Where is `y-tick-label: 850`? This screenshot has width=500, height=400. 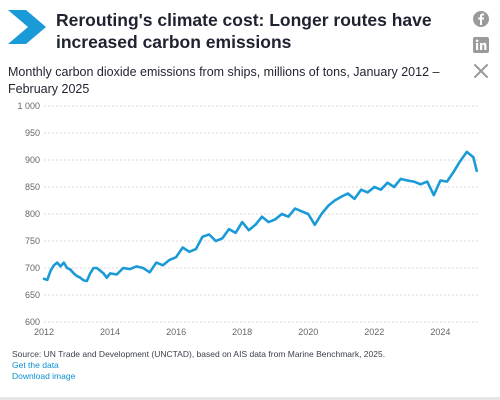 y-tick-label: 850 is located at coordinates (32, 187).